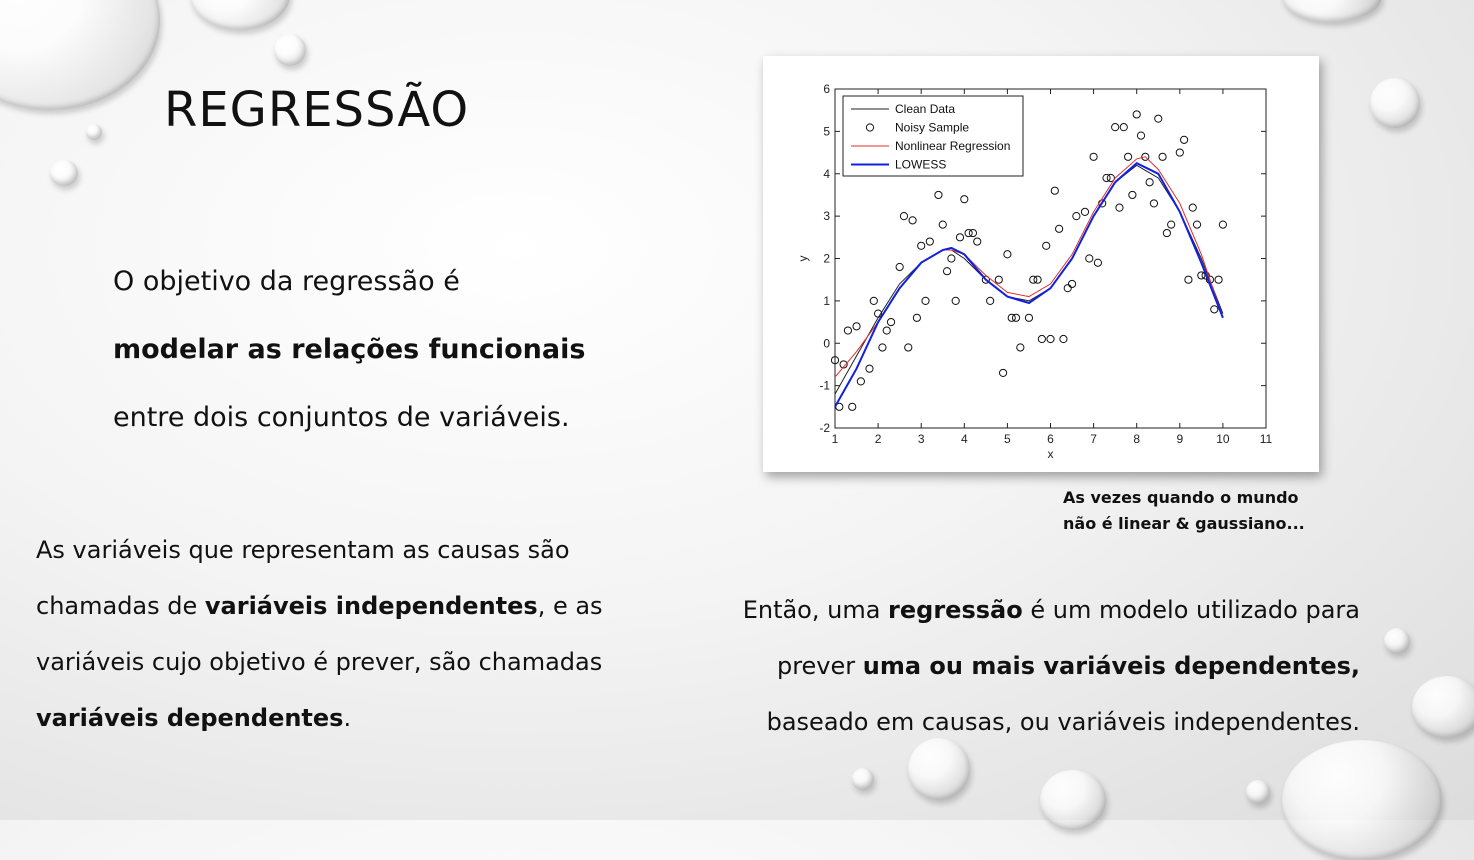 The height and width of the screenshot is (860, 1474). Describe the element at coordinates (826, 174) in the screenshot. I see `y-tick-label: 4` at that location.